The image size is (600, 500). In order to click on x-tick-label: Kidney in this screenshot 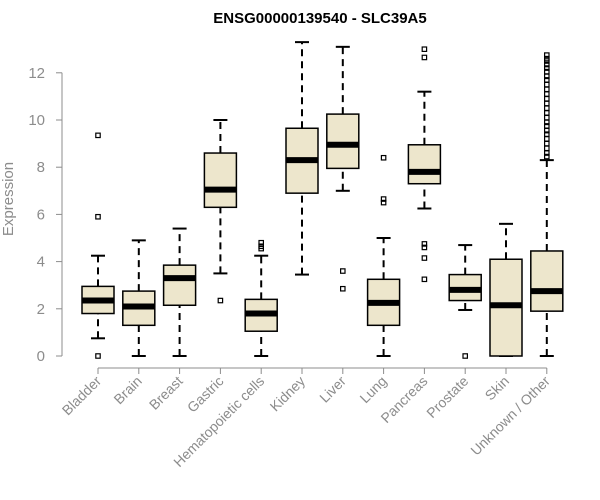, I will do `click(288, 394)`.